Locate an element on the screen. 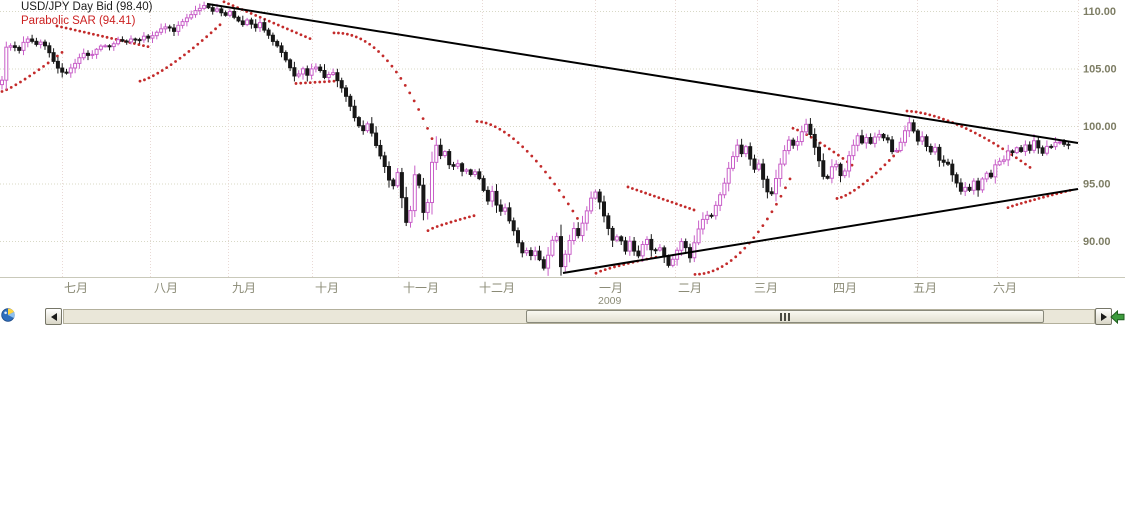 The image size is (1125, 512). scroll-left-button is located at coordinates (53, 316).